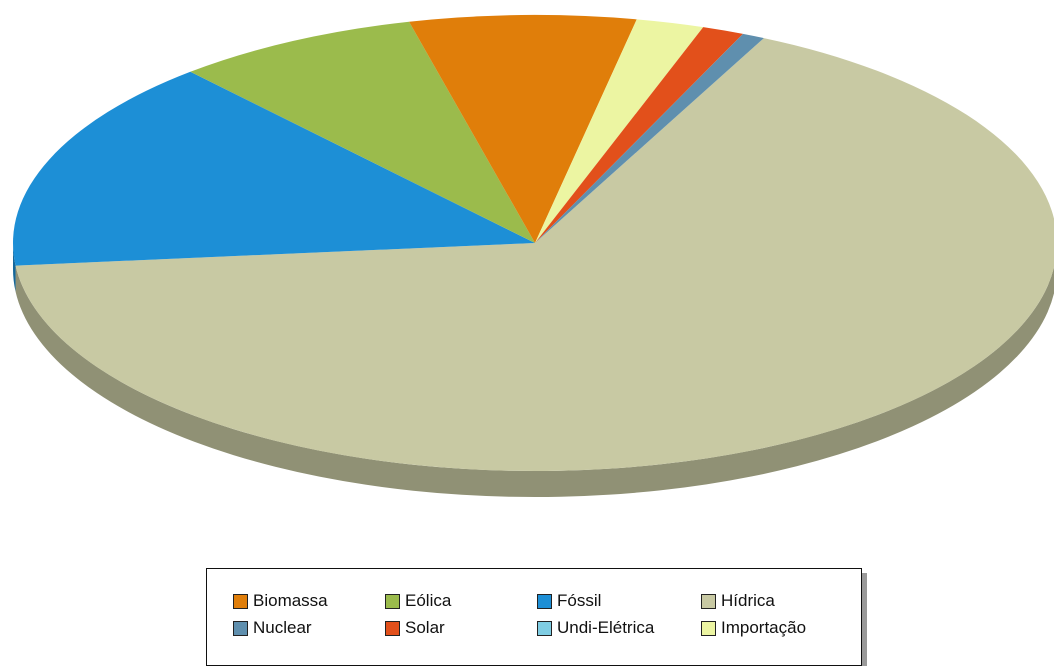 This screenshot has height=666, width=1054. What do you see at coordinates (282, 627) in the screenshot?
I see `legend-label: Nuclear` at bounding box center [282, 627].